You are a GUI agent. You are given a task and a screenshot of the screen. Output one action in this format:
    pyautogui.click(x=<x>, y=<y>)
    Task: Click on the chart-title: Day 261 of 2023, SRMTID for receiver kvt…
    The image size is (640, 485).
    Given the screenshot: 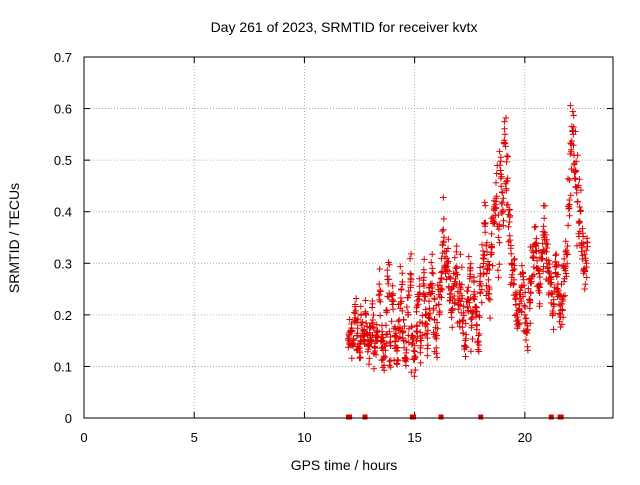 What is the action you would take?
    pyautogui.click(x=344, y=27)
    